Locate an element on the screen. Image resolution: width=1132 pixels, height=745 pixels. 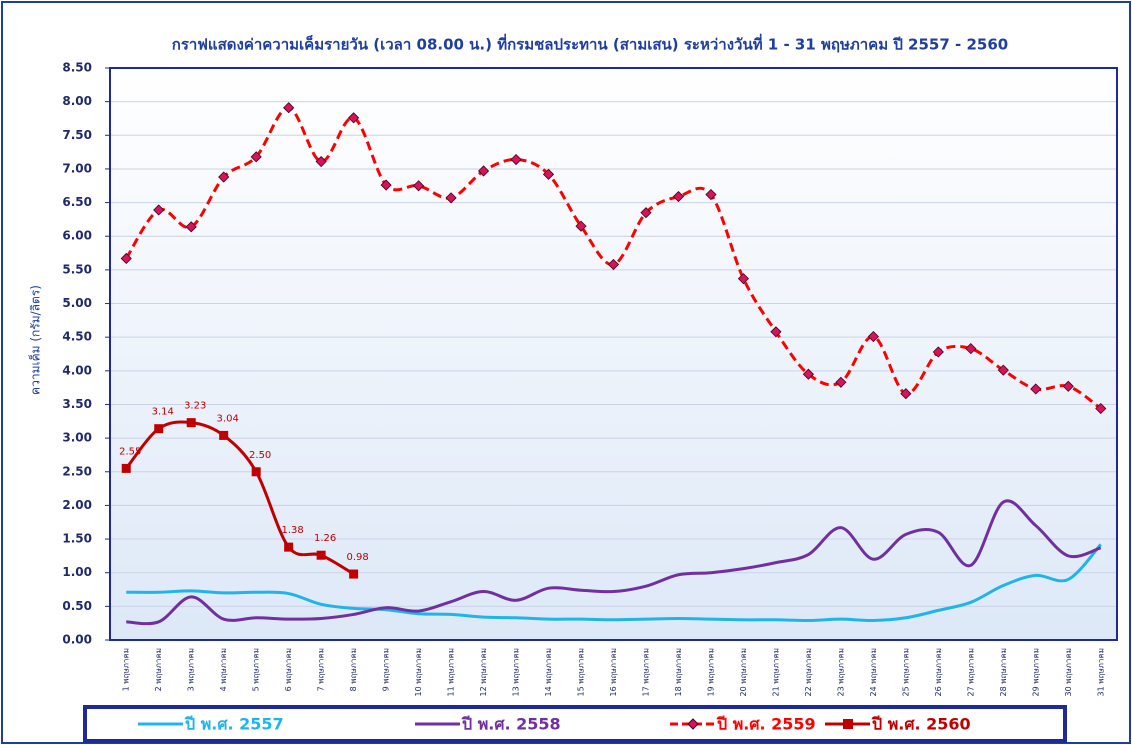
x-tick-label: 12 พฤษภาคม is located at coordinates (483, 672).